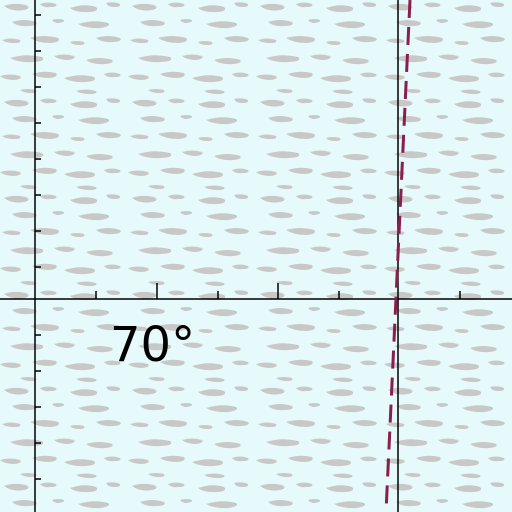 The image size is (512, 512). What do you see at coordinates (152, 345) in the screenshot?
I see `latitude-label: 70°` at bounding box center [152, 345].